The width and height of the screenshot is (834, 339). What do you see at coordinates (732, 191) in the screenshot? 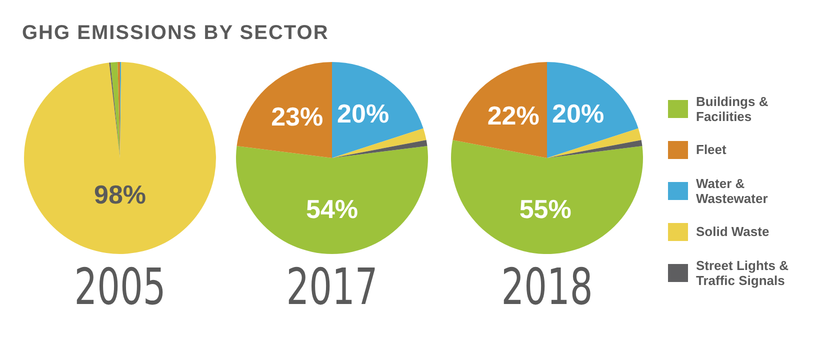
I see `legend-label: Water & Wastewater` at bounding box center [732, 191].